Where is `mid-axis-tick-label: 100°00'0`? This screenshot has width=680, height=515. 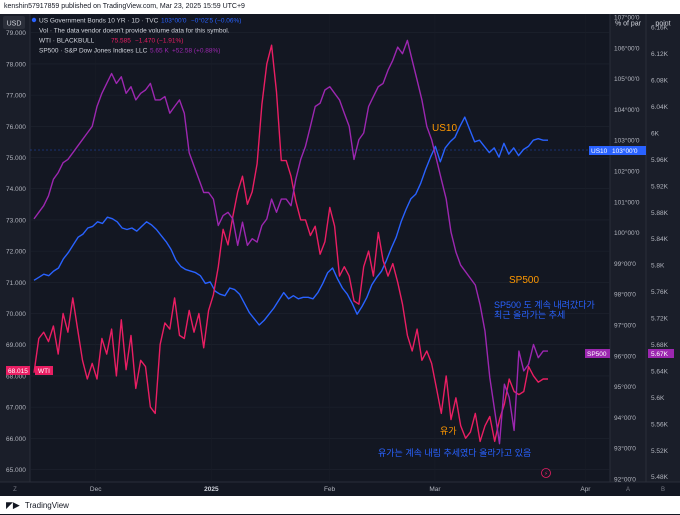 mid-axis-tick-label: 100°00'0 is located at coordinates (627, 233).